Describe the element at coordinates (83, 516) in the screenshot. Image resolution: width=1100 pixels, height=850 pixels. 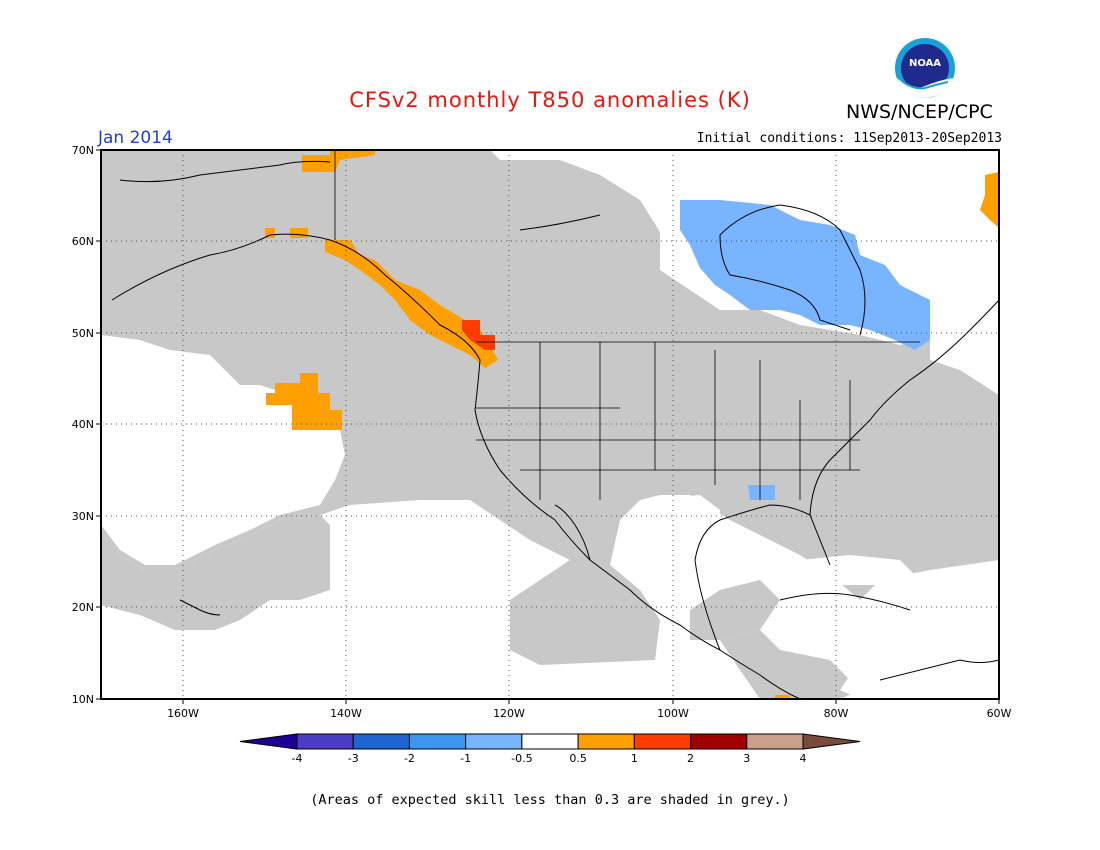
I see `lat-label: 30N` at that location.